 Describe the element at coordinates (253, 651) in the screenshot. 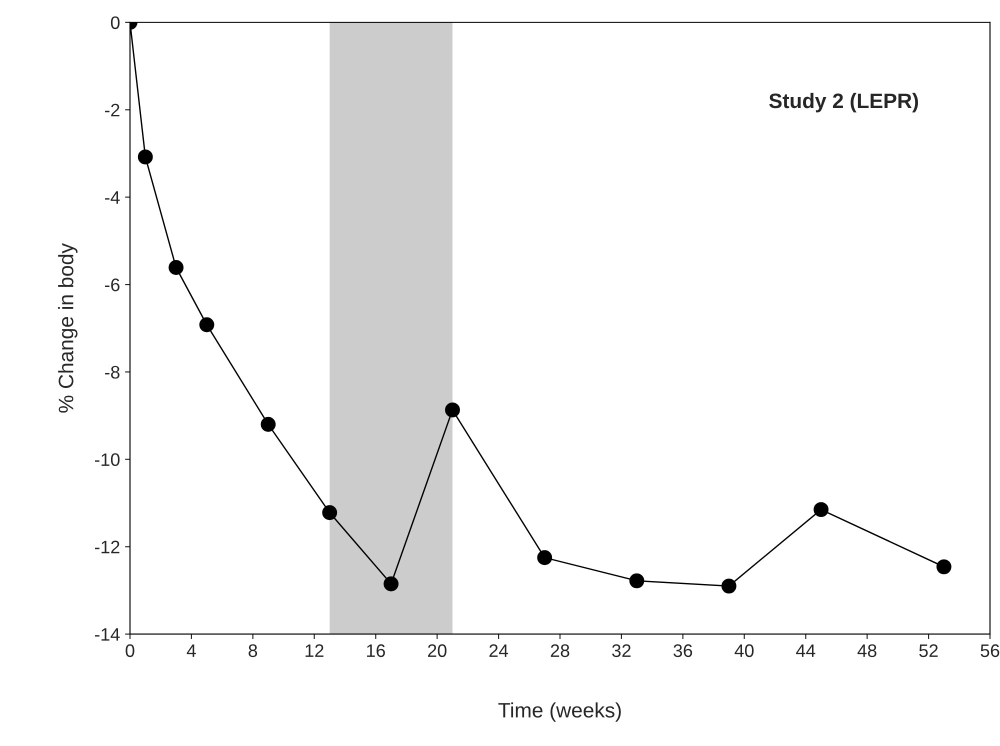

I see `x-tick-label: 8` at that location.